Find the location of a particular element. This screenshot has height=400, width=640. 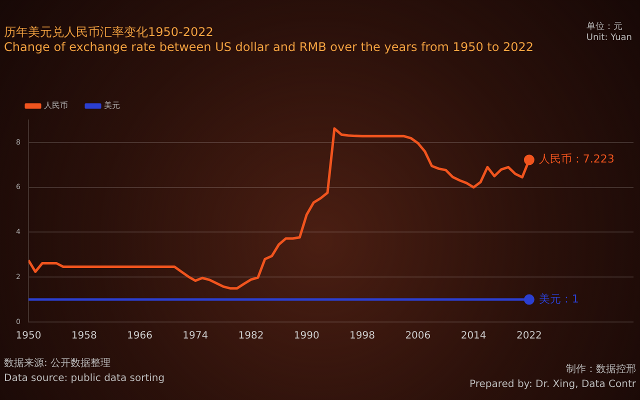

x-tick-label: 1998 is located at coordinates (362, 336).